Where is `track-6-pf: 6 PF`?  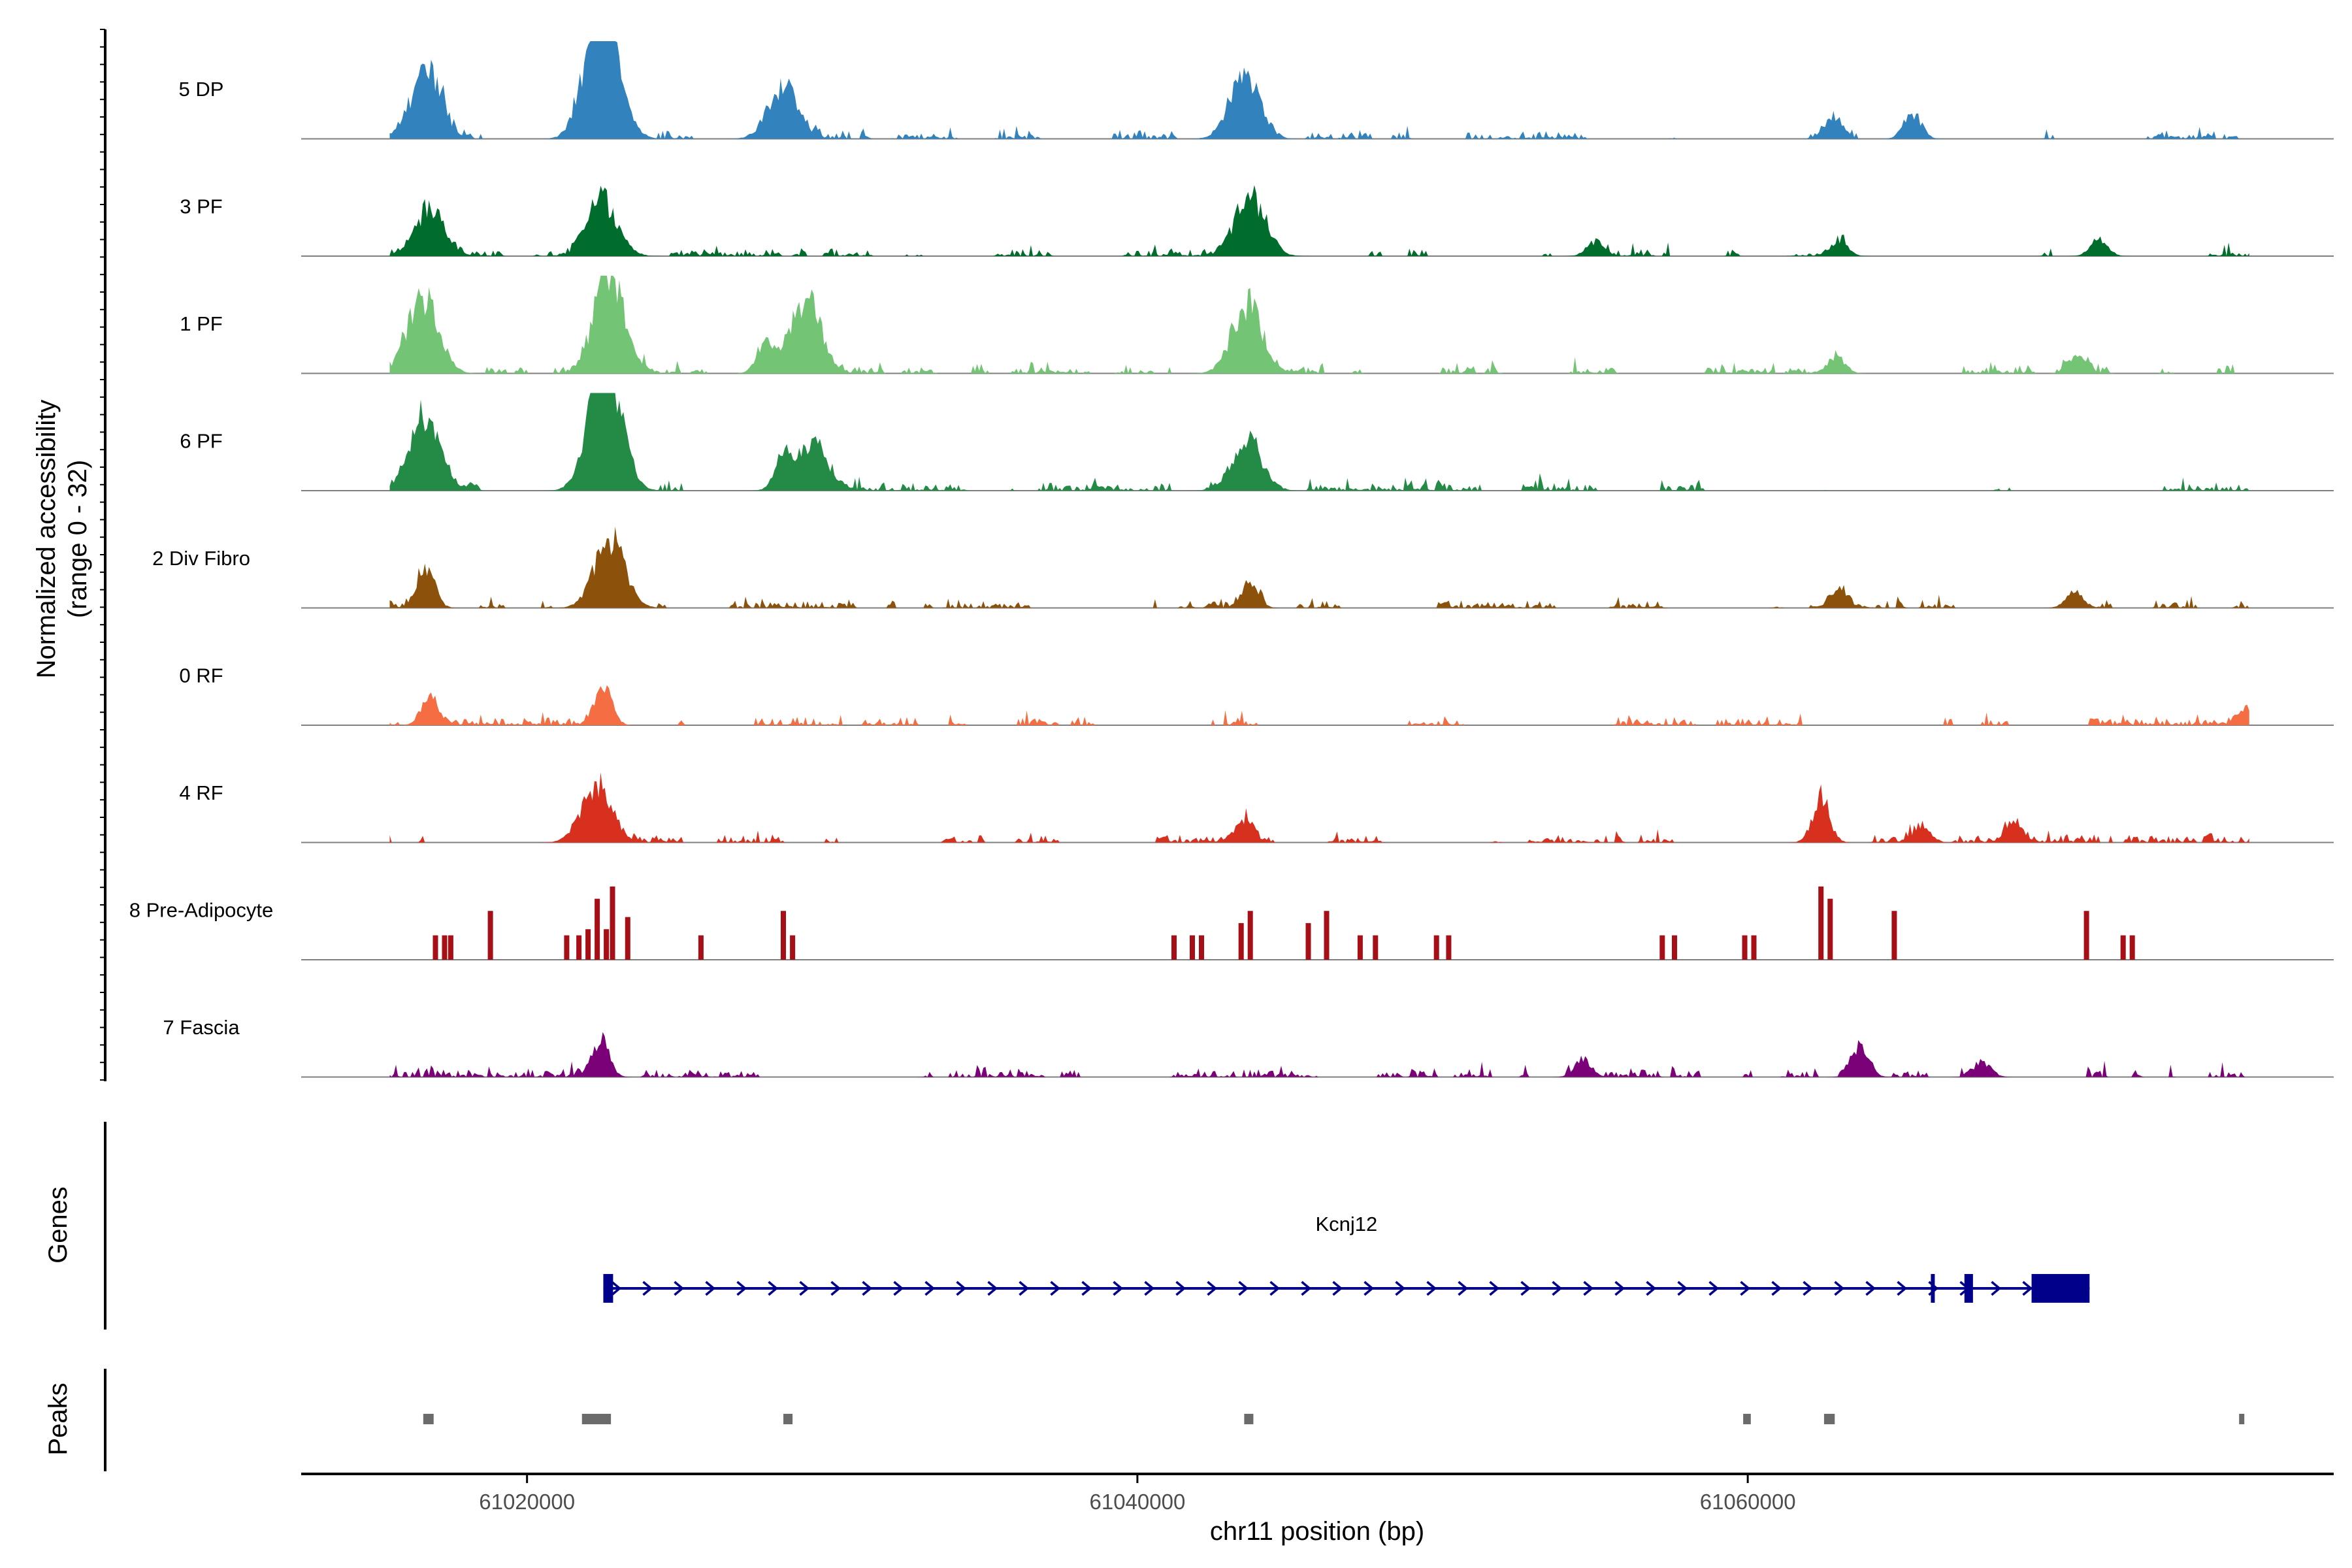 track-6-pf: 6 PF is located at coordinates (1257, 442).